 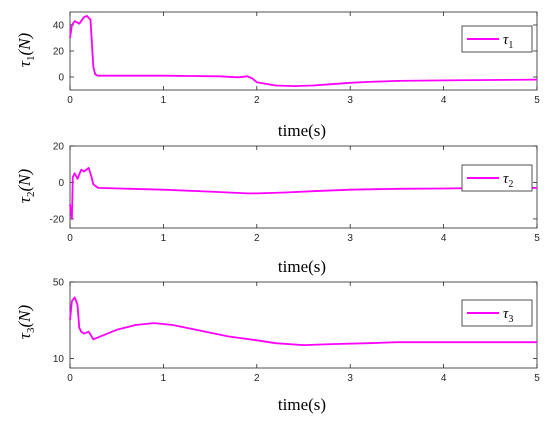 I want to click on series-line-tau3, so click(x=303, y=321).